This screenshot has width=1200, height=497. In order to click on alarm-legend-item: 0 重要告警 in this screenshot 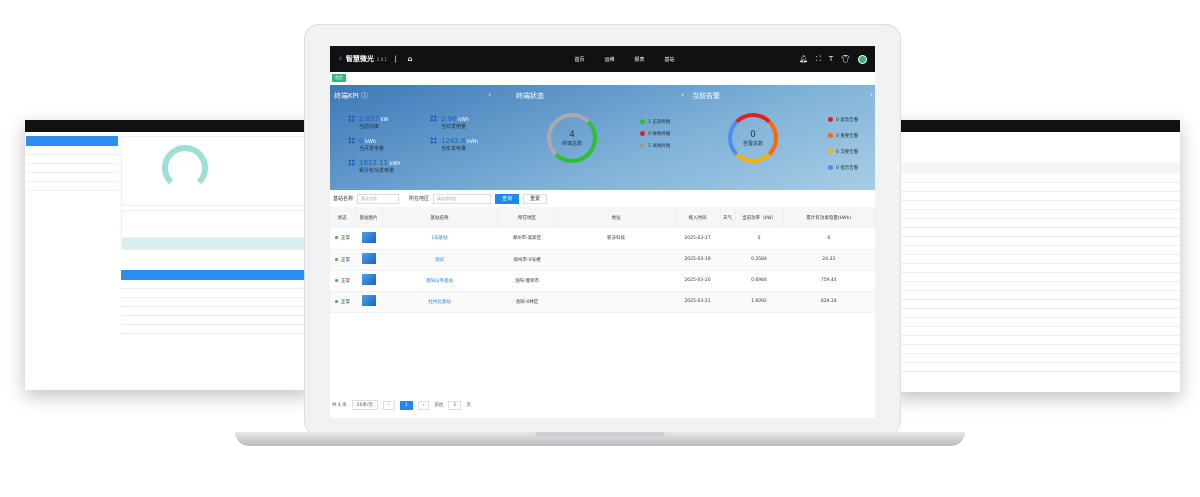, I will do `click(843, 137)`.